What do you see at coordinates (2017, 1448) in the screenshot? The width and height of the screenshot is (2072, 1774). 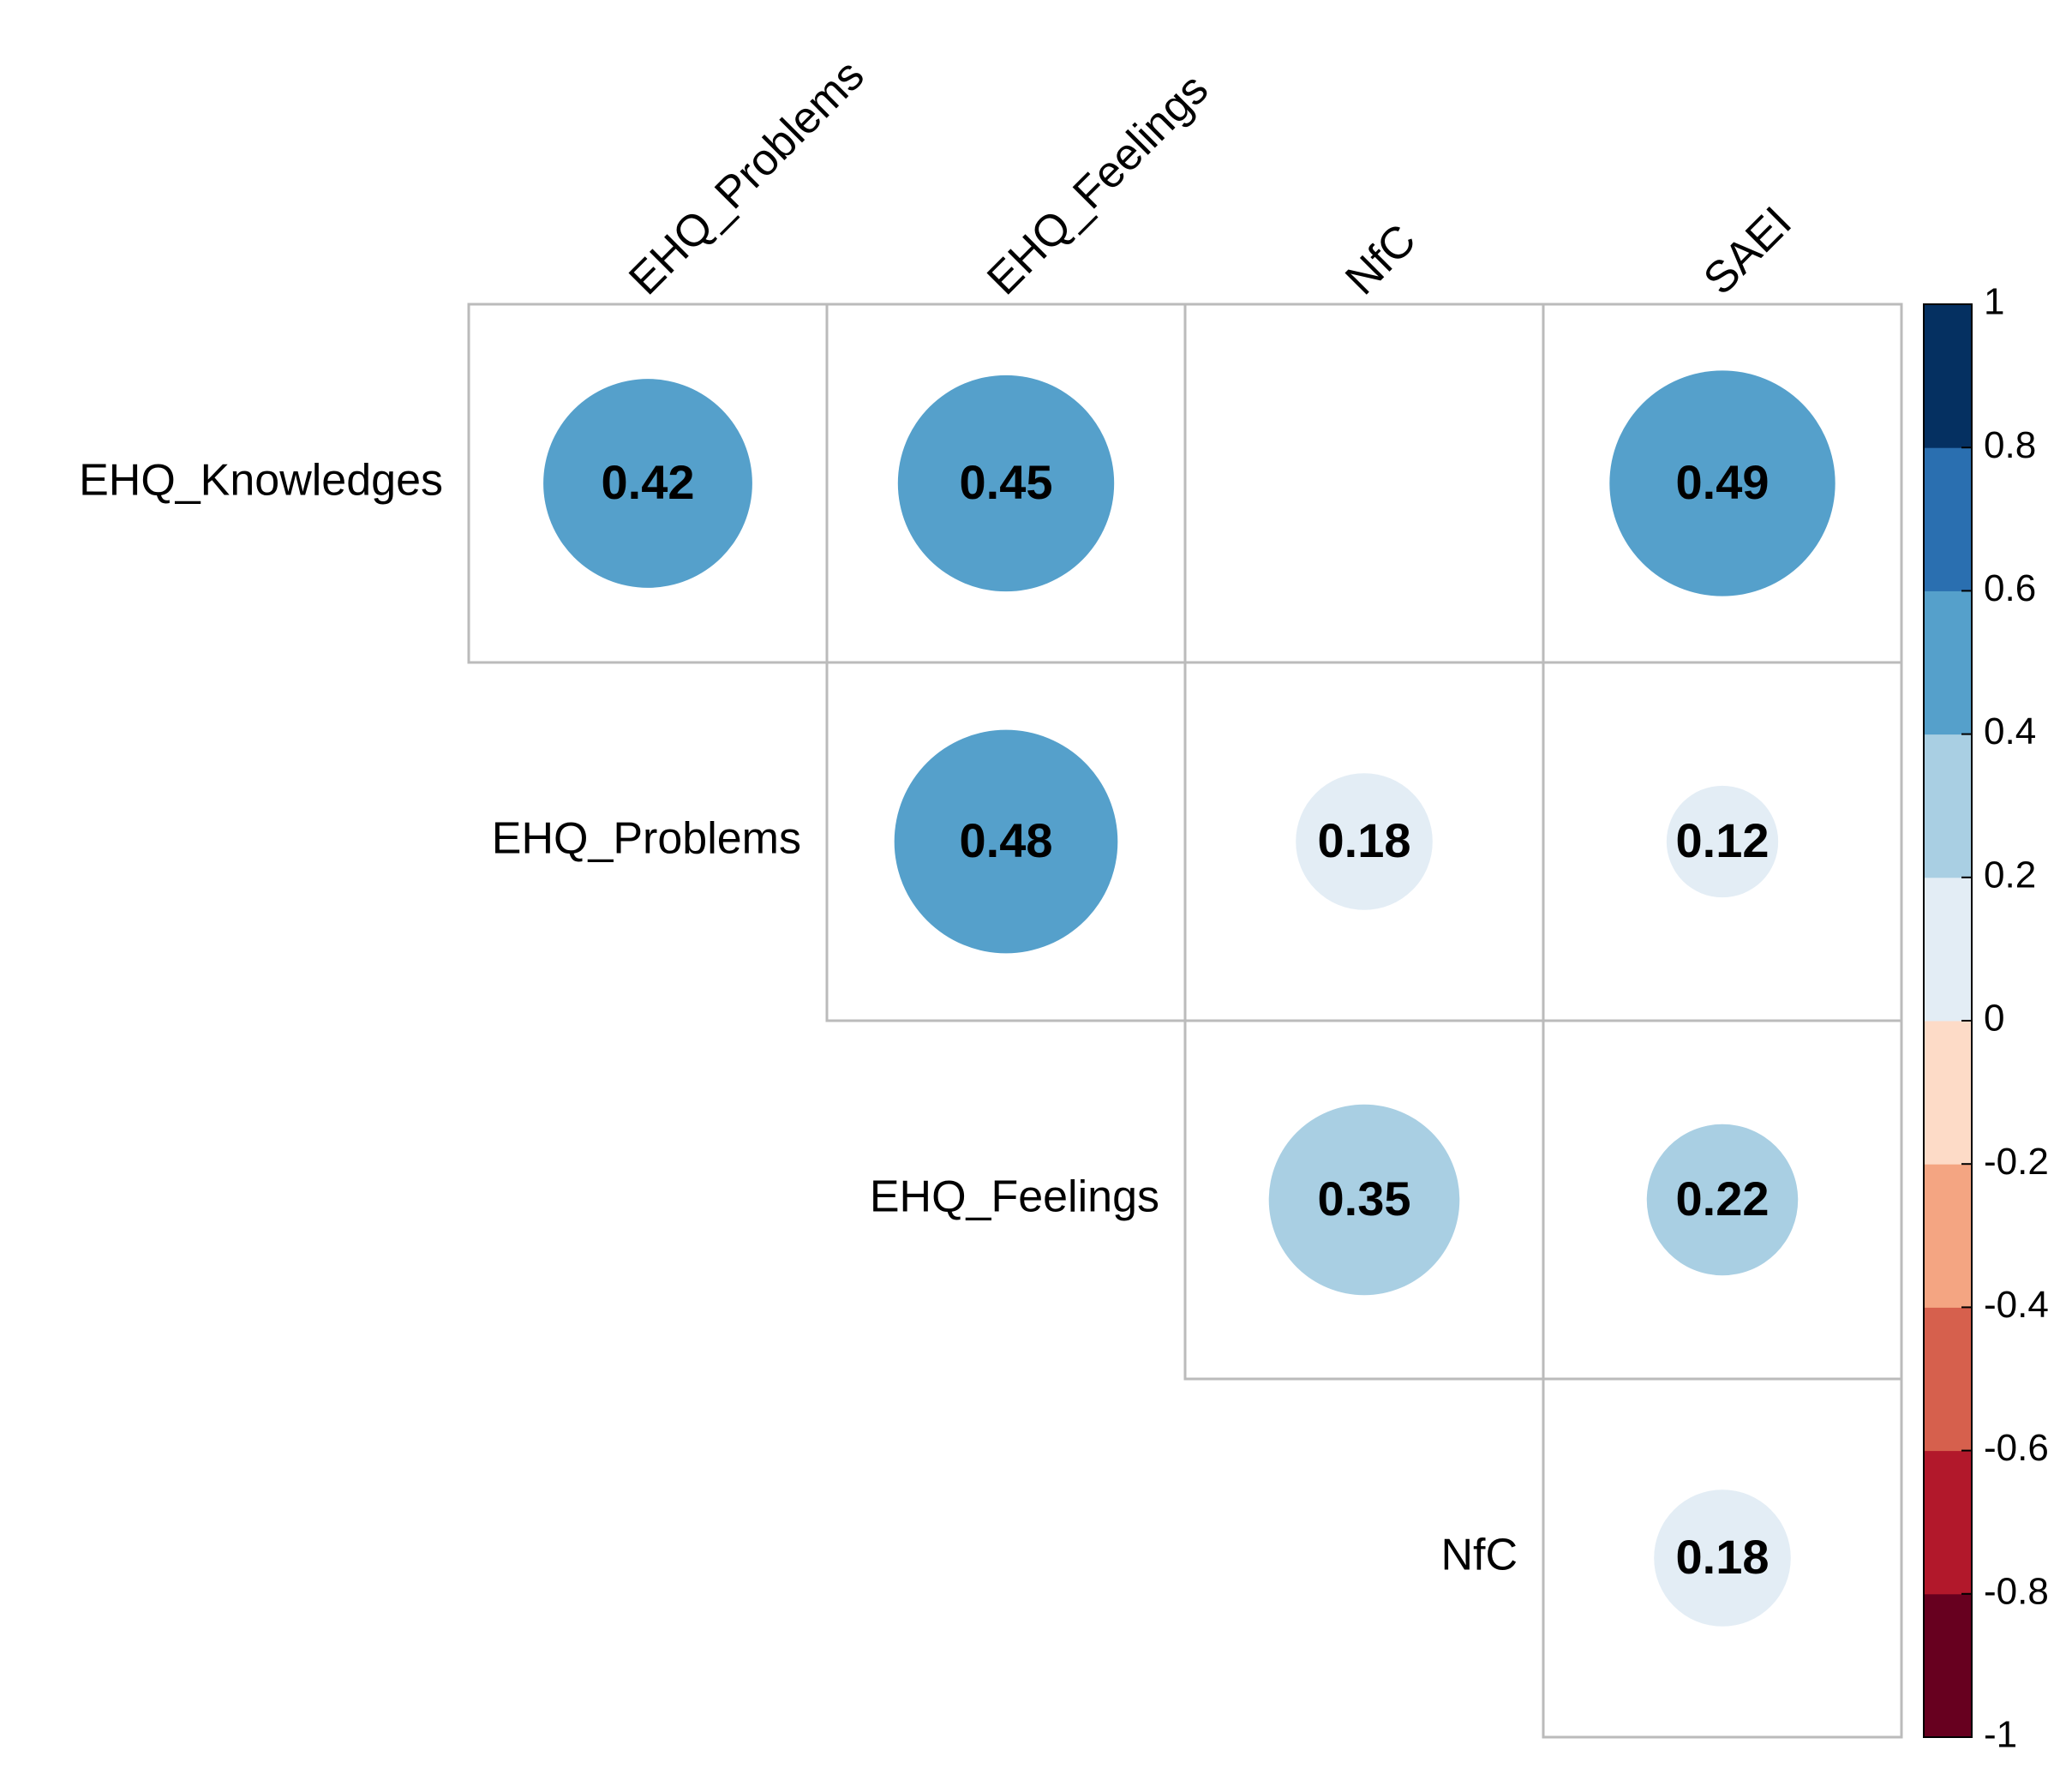 I see `colorbar-tick-label: -0.6` at bounding box center [2017, 1448].